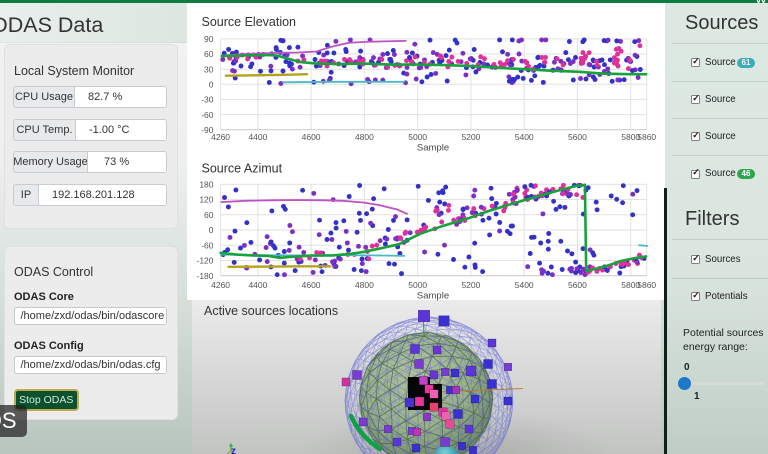 The width and height of the screenshot is (768, 454). I want to click on svg-text: -180, so click(204, 276).